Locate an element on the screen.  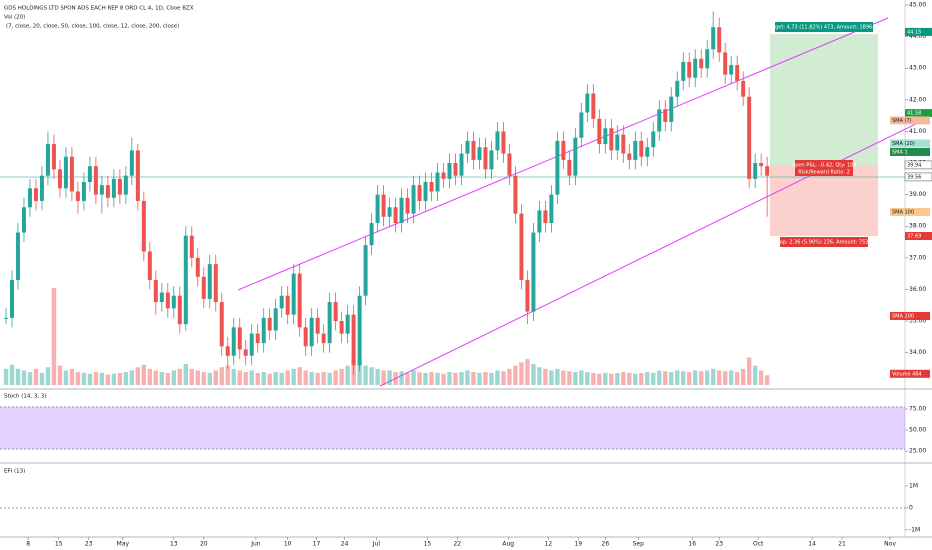
open-label-bg is located at coordinates (824, 168).